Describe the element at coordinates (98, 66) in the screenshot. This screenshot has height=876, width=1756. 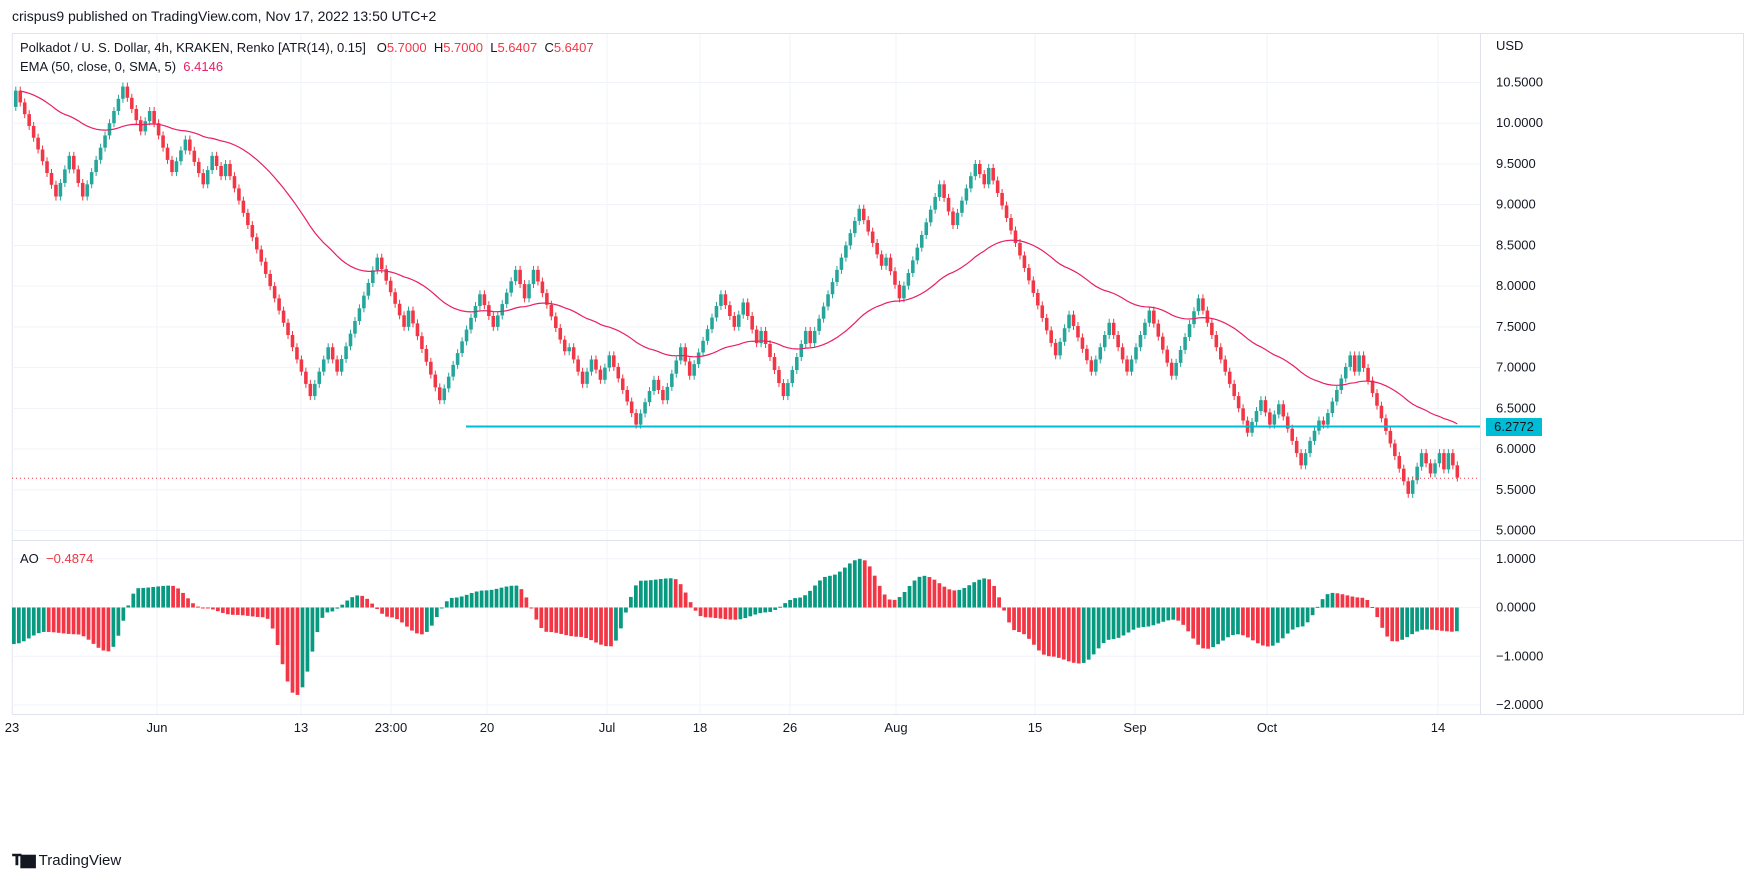
I see `ema-label: EMA (50, close, 0, SMA, 5)` at that location.